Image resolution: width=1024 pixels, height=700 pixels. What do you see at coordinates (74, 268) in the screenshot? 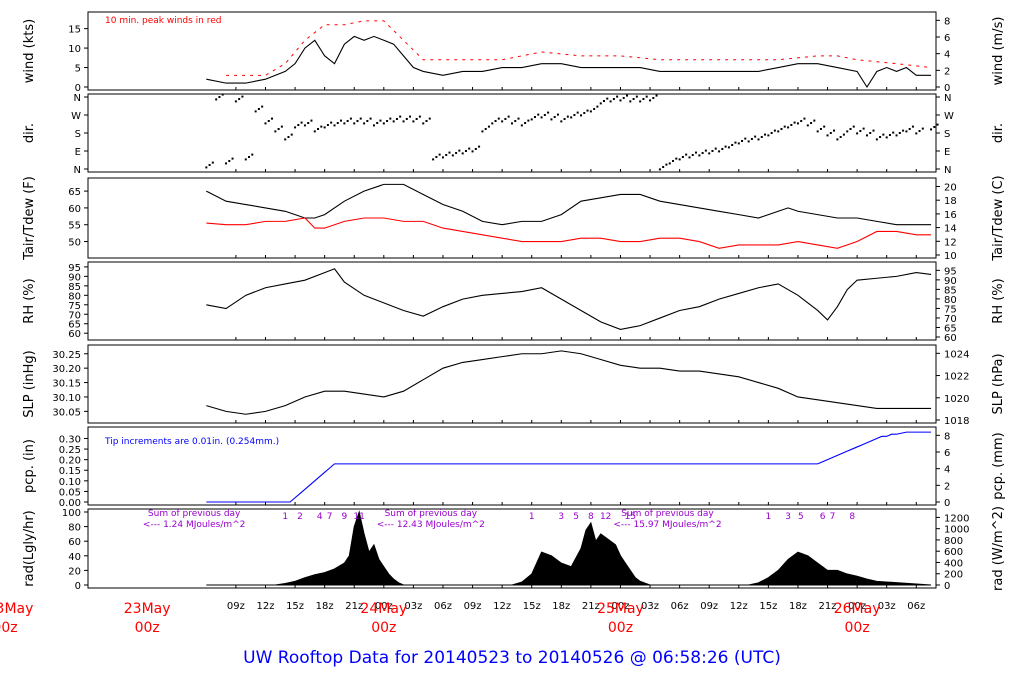
I see `ytick-left-label: 95` at bounding box center [74, 268].